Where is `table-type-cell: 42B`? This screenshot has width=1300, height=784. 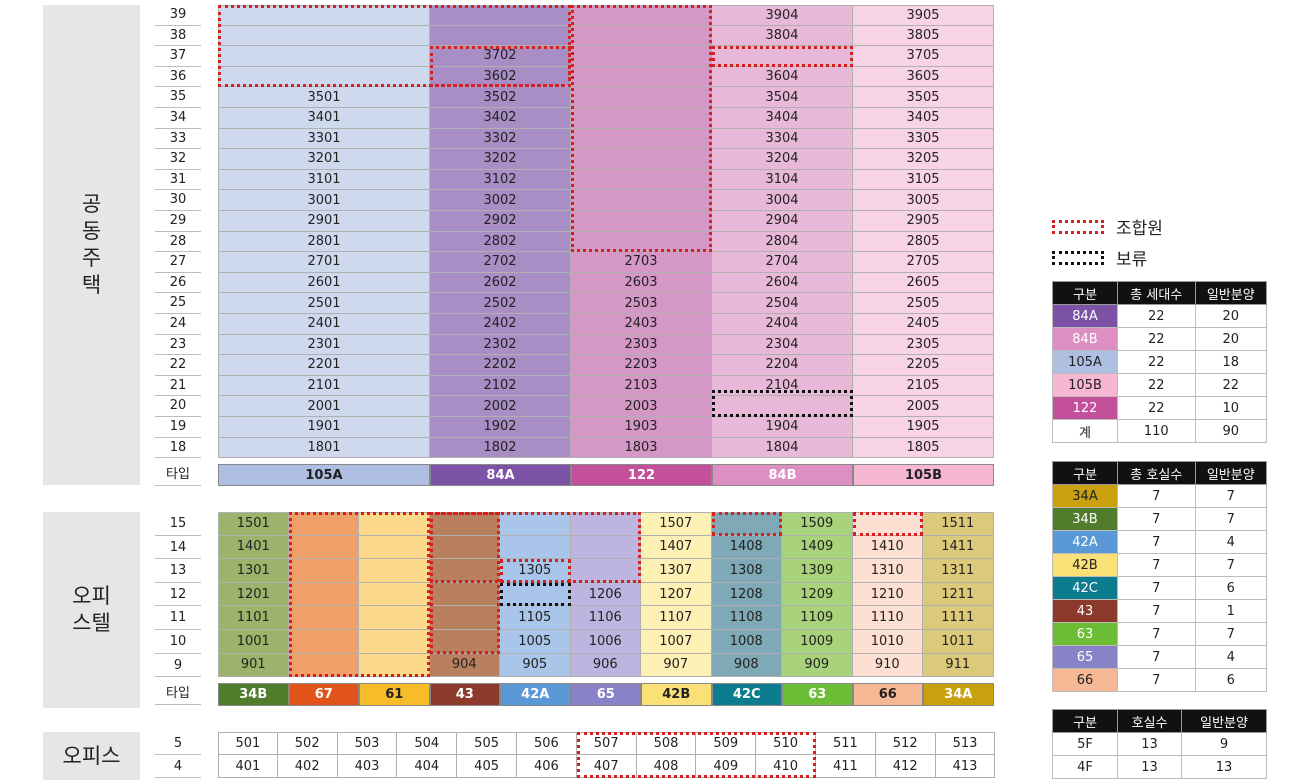 table-type-cell: 42B is located at coordinates (1085, 565).